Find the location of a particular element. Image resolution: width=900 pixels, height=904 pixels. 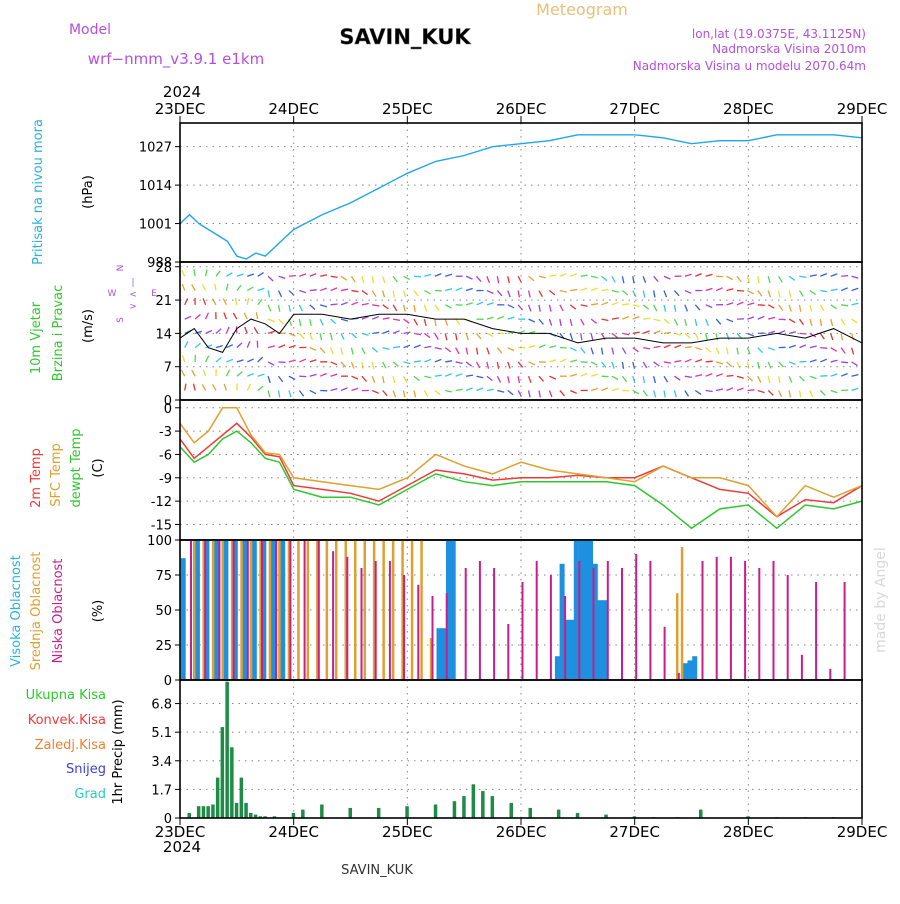

cloud-low-ylabel: Niska Oblacnost is located at coordinates (58, 611).